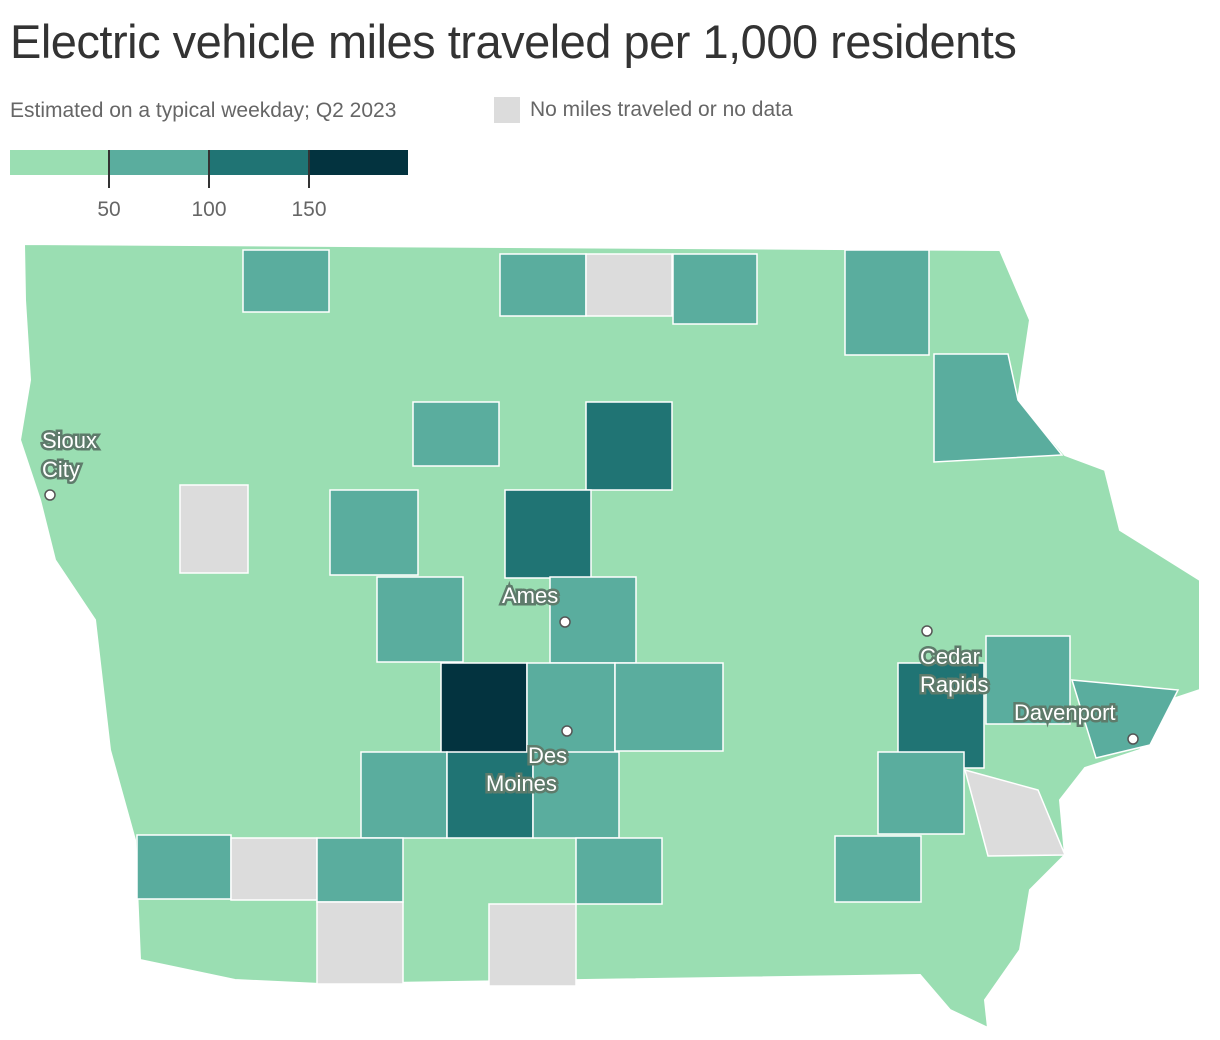  What do you see at coordinates (309, 209) in the screenshot?
I see `tick-150: 150` at bounding box center [309, 209].